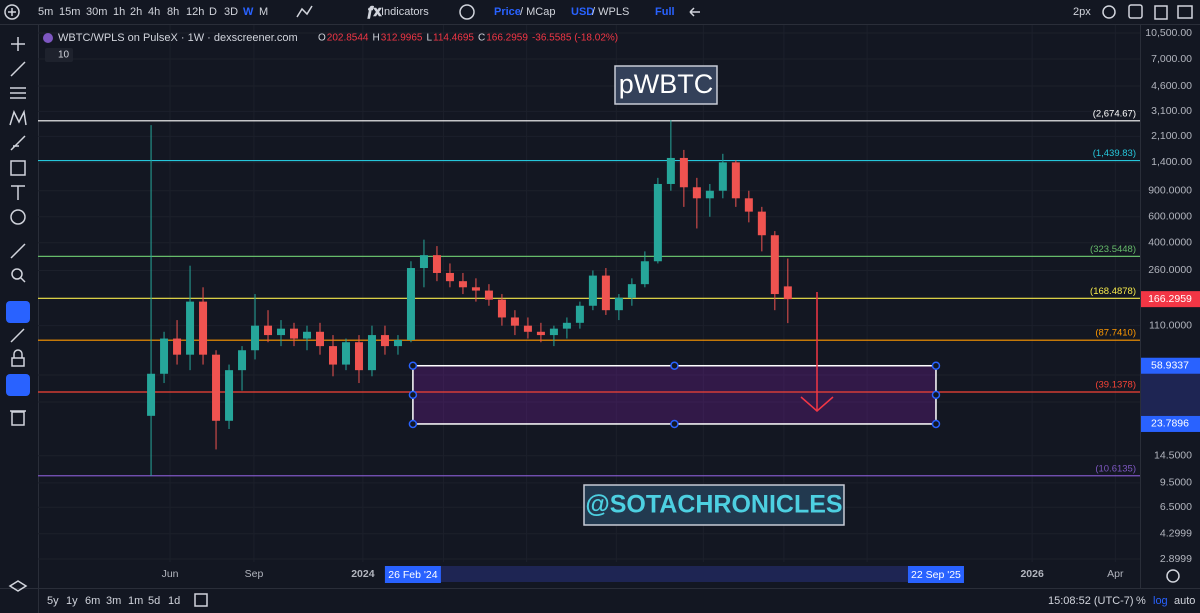 Image resolution: width=1200 pixels, height=613 pixels. I want to click on shape-tool, so click(18, 168).